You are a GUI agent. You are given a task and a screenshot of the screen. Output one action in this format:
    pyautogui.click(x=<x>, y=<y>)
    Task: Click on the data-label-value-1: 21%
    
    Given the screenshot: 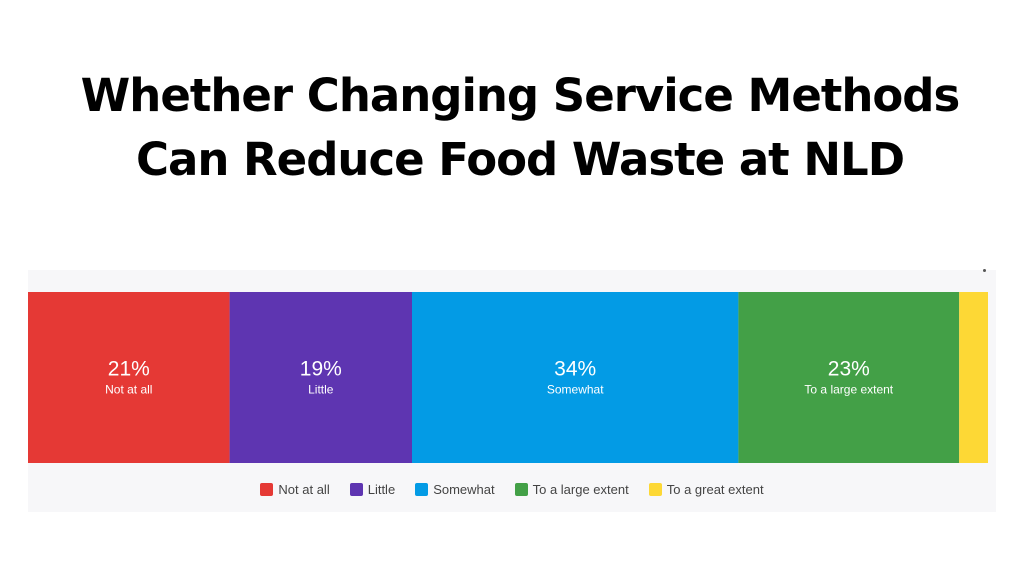 What is the action you would take?
    pyautogui.click(x=129, y=369)
    